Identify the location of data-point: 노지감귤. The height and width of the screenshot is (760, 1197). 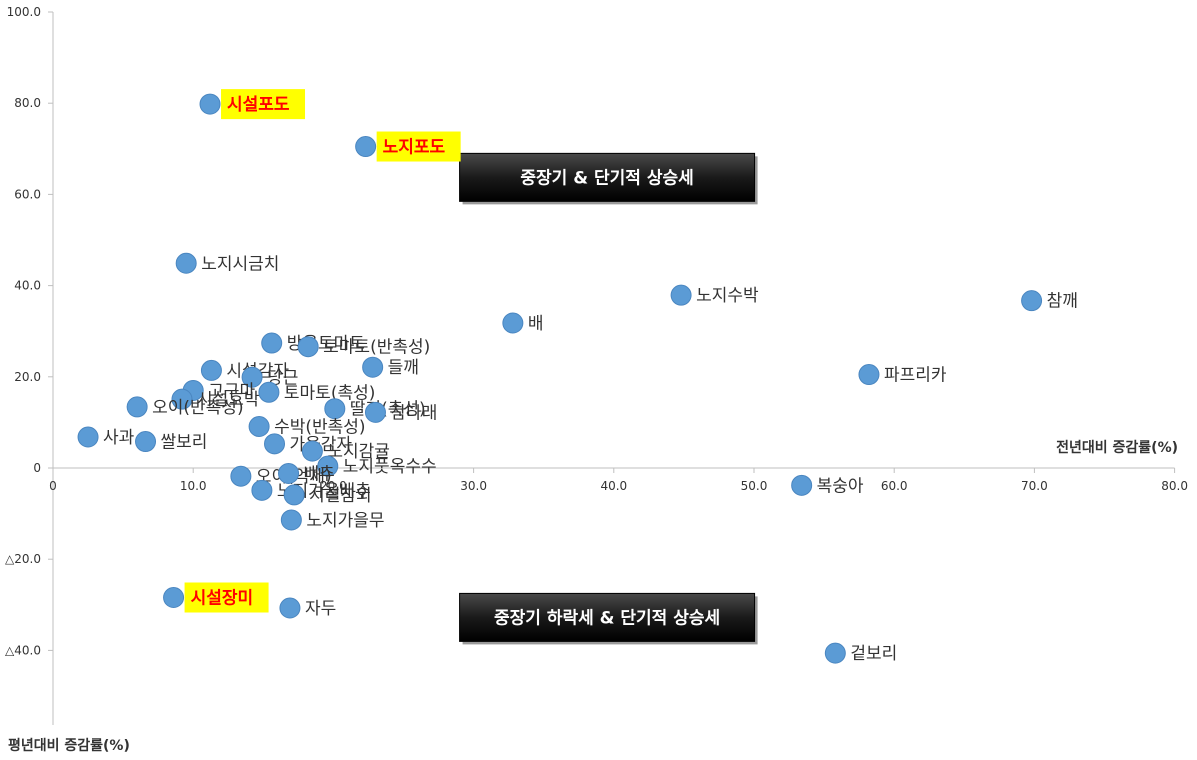
(345, 451).